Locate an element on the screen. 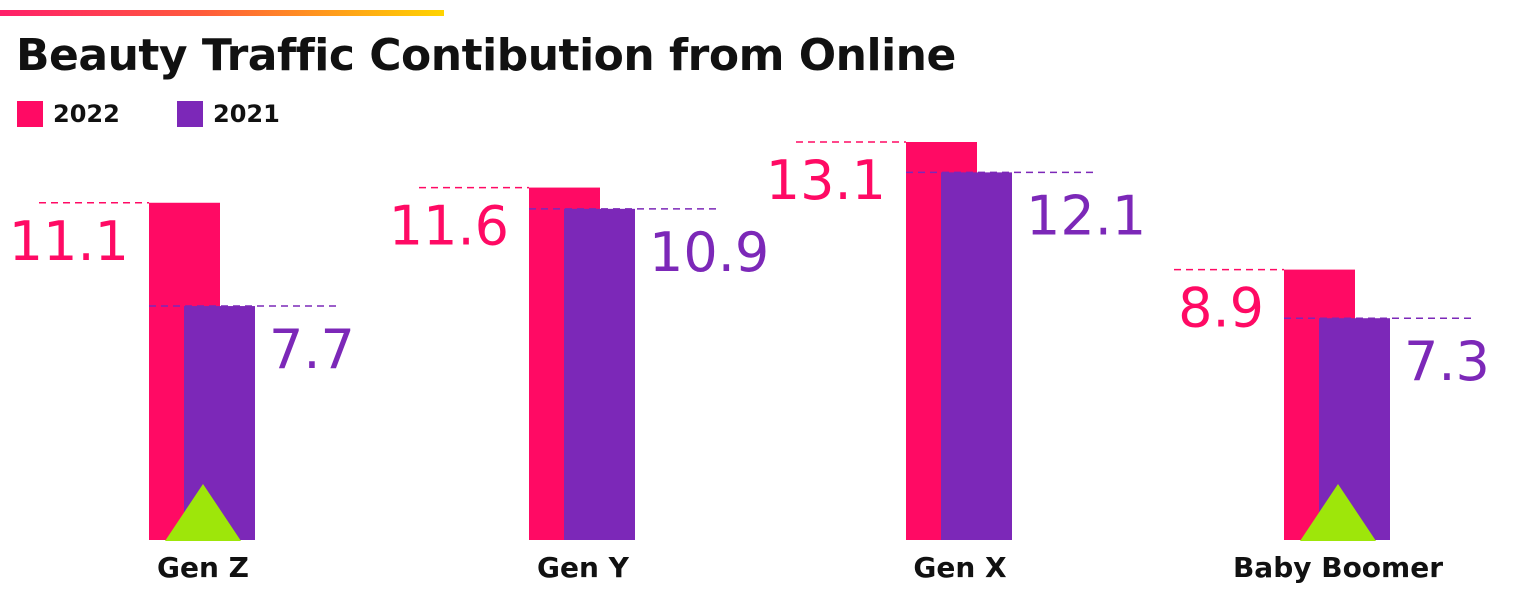 This screenshot has height=590, width=1540. value-label-2021-gen-z: 7.7 is located at coordinates (312, 349).